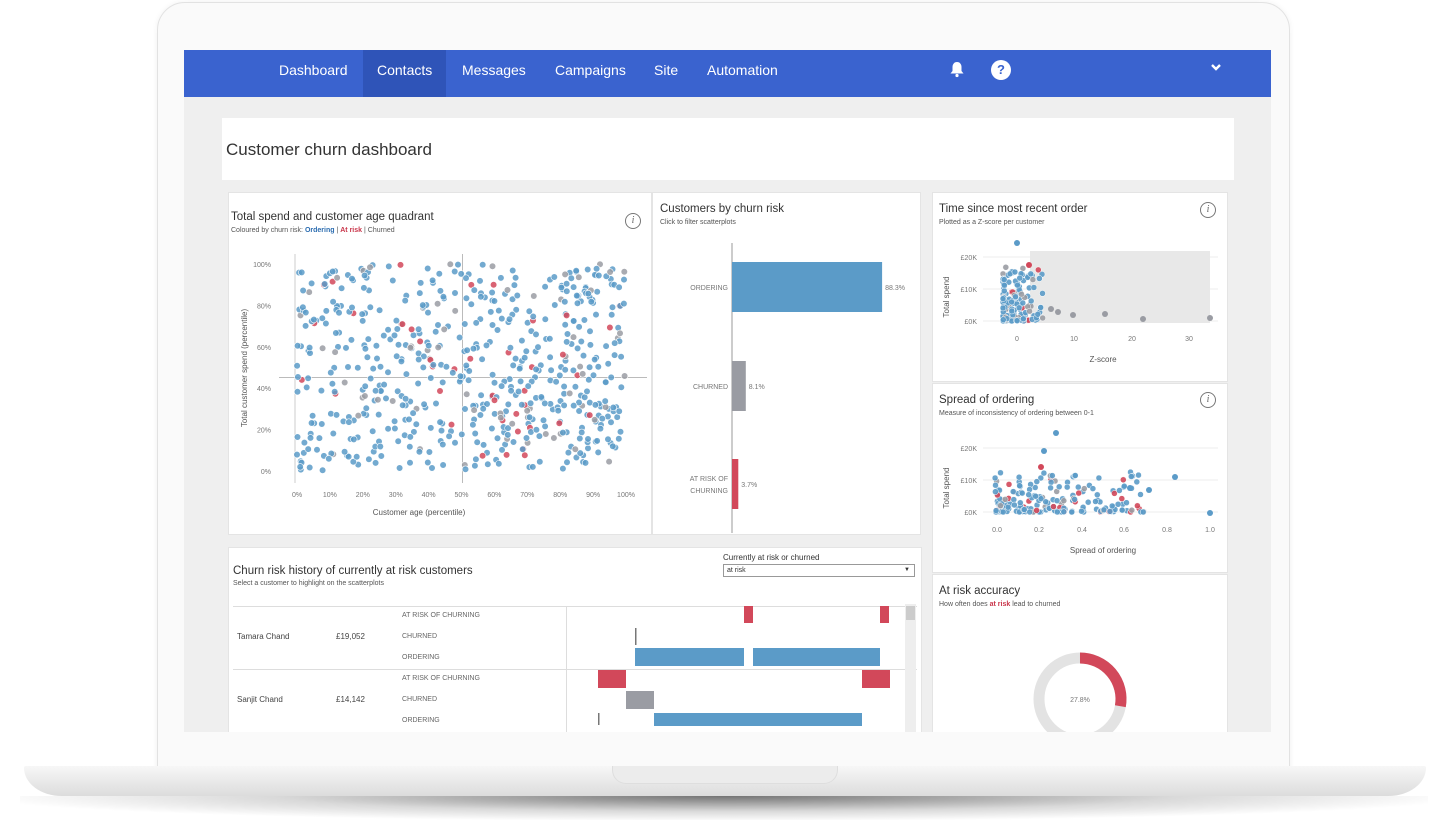 The image size is (1429, 824). Describe the element at coordinates (319, 230) in the screenshot. I see `legend-ordering: Ordering` at that location.